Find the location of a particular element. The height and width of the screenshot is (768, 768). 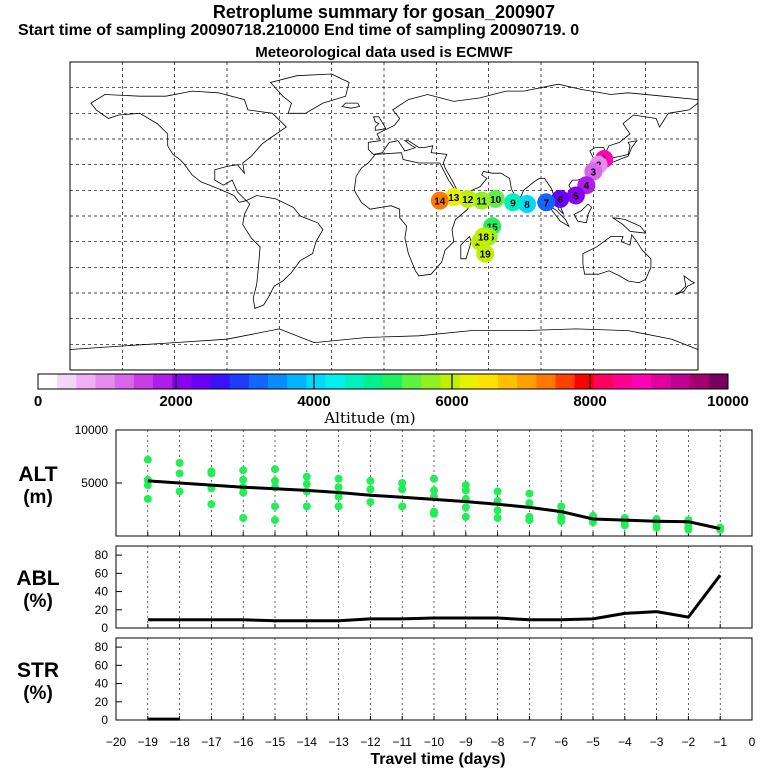

colorbar-tick-label: 2000 is located at coordinates (175, 401).